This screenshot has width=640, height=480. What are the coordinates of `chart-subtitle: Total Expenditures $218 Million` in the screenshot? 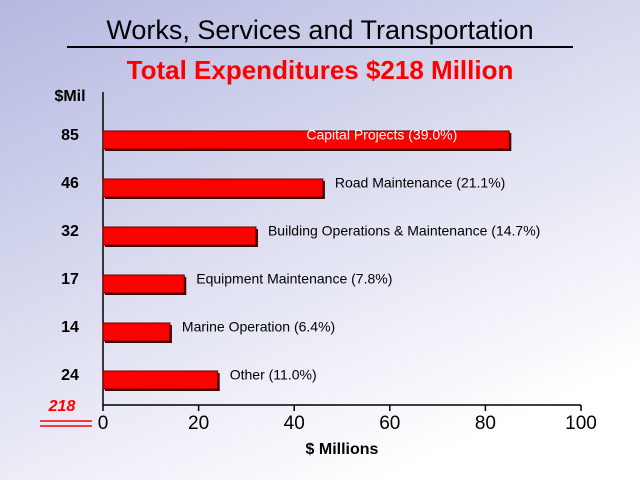 It's located at (320, 70).